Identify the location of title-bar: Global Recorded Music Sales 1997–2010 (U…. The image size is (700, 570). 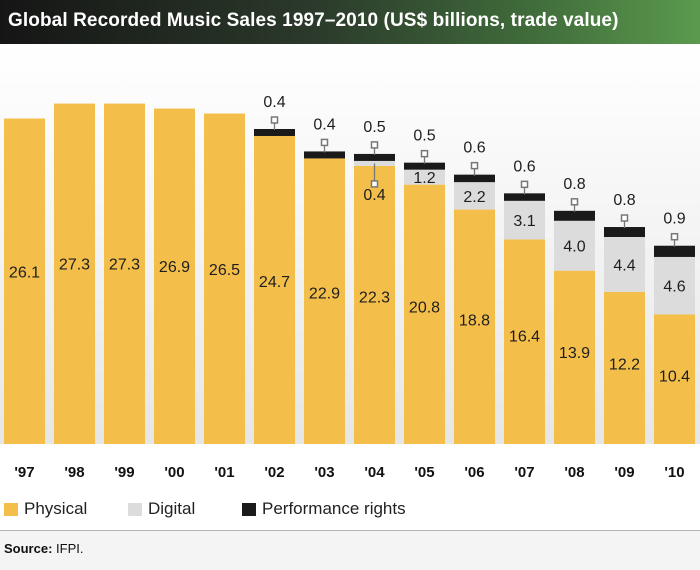
(350, 22).